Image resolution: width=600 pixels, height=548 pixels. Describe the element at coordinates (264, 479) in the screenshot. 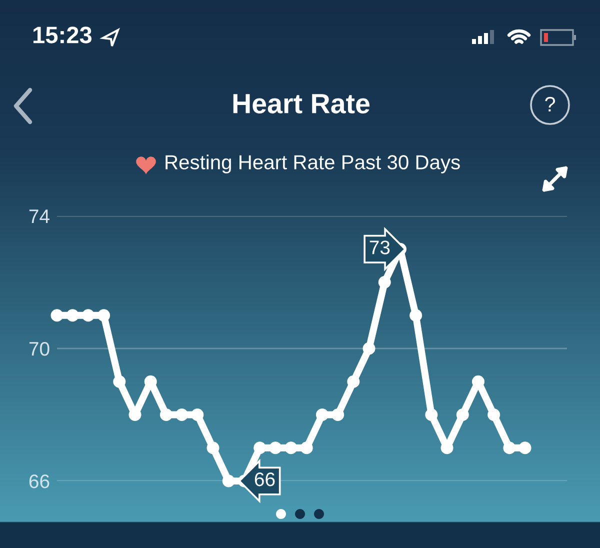

I see `data-label: 66` at that location.